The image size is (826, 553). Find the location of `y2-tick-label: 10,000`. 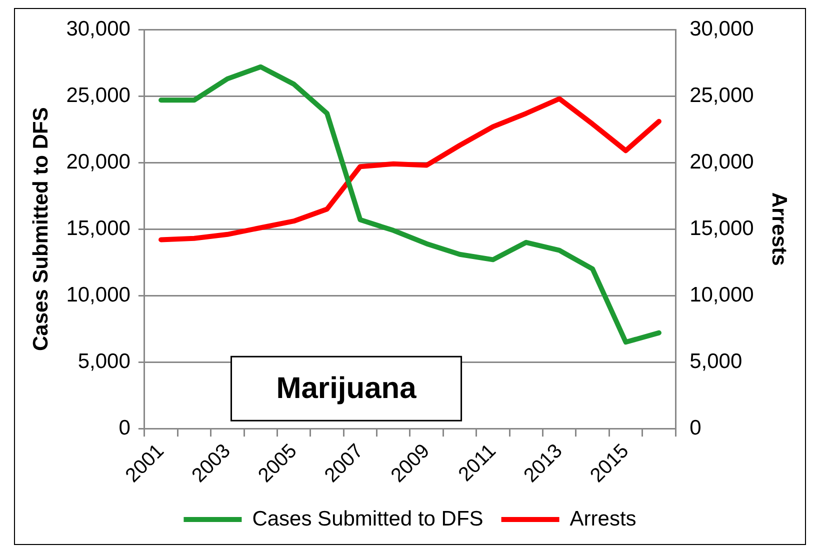

y2-tick-label: 10,000 is located at coordinates (722, 294).